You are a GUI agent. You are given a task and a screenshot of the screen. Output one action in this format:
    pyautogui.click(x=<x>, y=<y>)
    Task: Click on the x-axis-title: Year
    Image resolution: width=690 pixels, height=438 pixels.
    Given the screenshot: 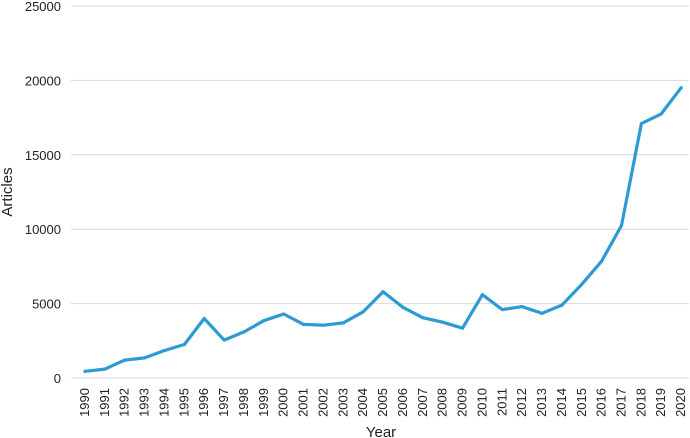 What is the action you would take?
    pyautogui.click(x=381, y=431)
    